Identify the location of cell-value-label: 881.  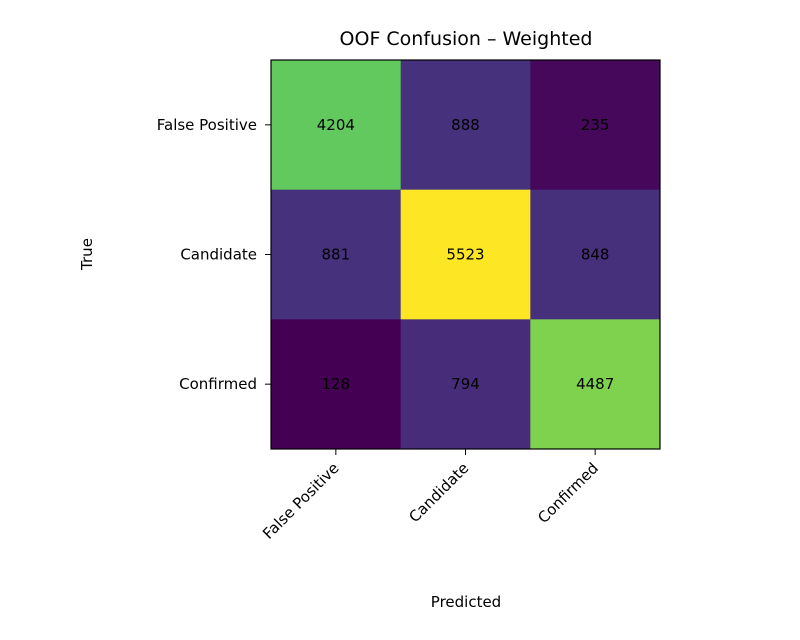
(336, 255).